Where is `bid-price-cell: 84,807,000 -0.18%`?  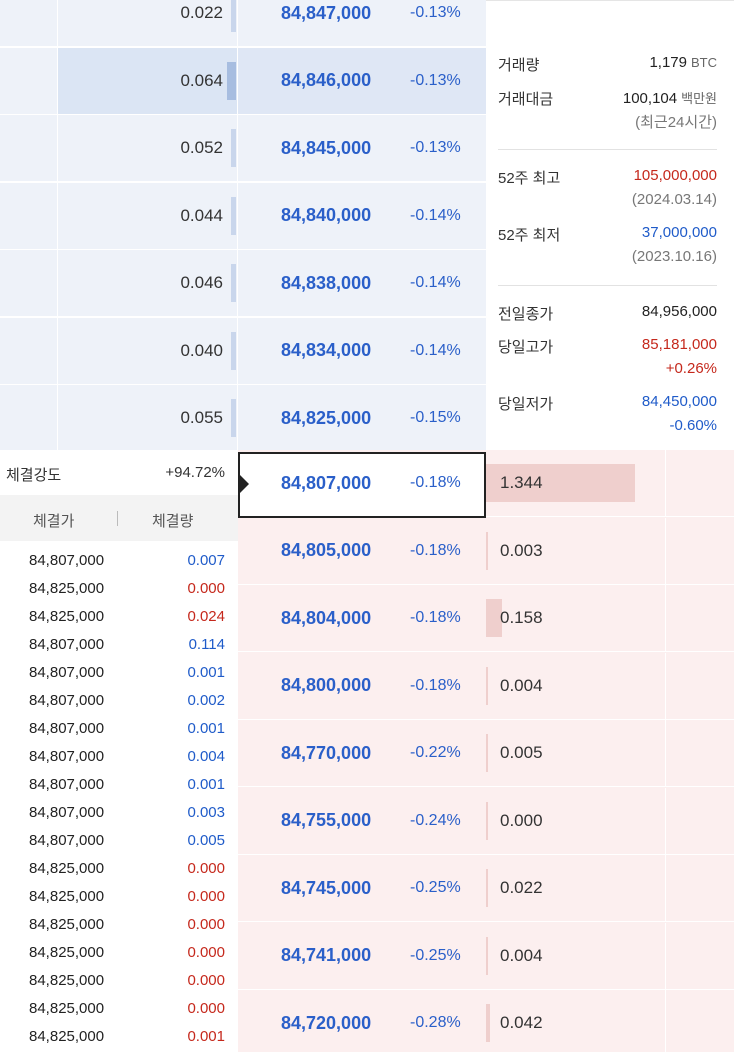
bid-price-cell: 84,807,000 -0.18% is located at coordinates (362, 484).